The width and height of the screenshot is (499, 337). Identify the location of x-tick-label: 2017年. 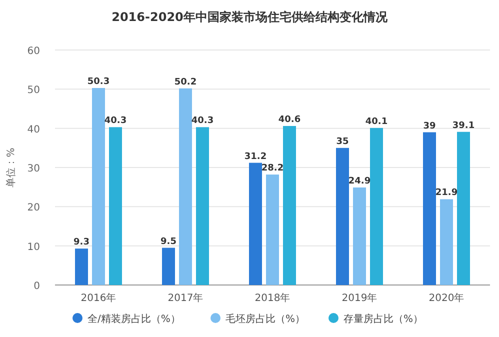
(186, 298).